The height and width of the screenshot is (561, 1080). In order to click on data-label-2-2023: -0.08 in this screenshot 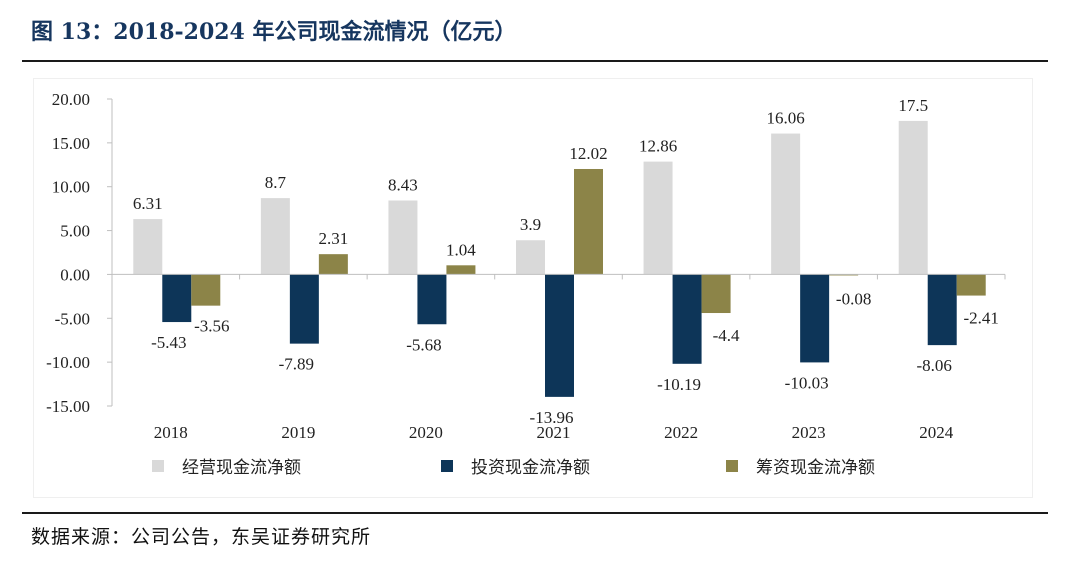, I will do `click(853, 298)`.